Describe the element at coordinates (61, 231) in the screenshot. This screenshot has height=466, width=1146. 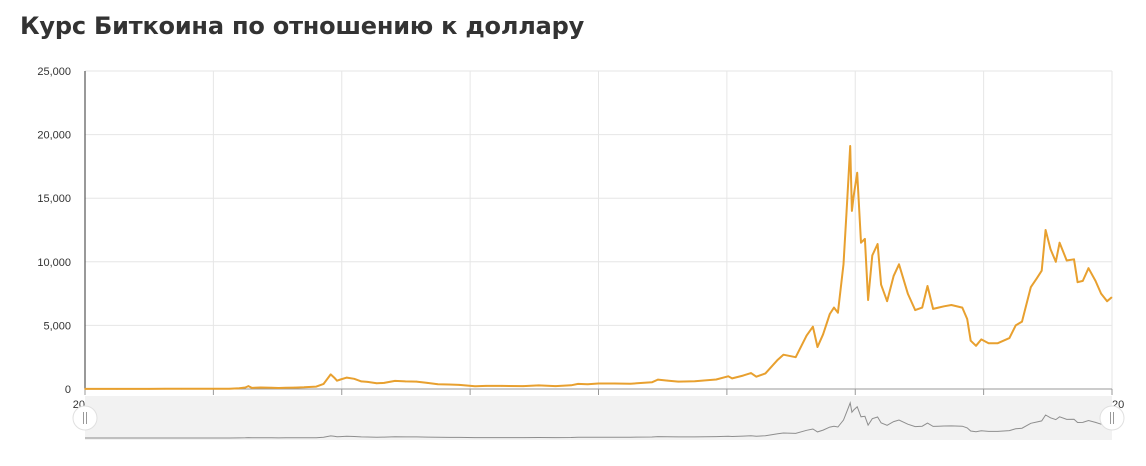
I see `y-axis: 0 5,000 10,000 15,000 20,000 25,000` at that location.